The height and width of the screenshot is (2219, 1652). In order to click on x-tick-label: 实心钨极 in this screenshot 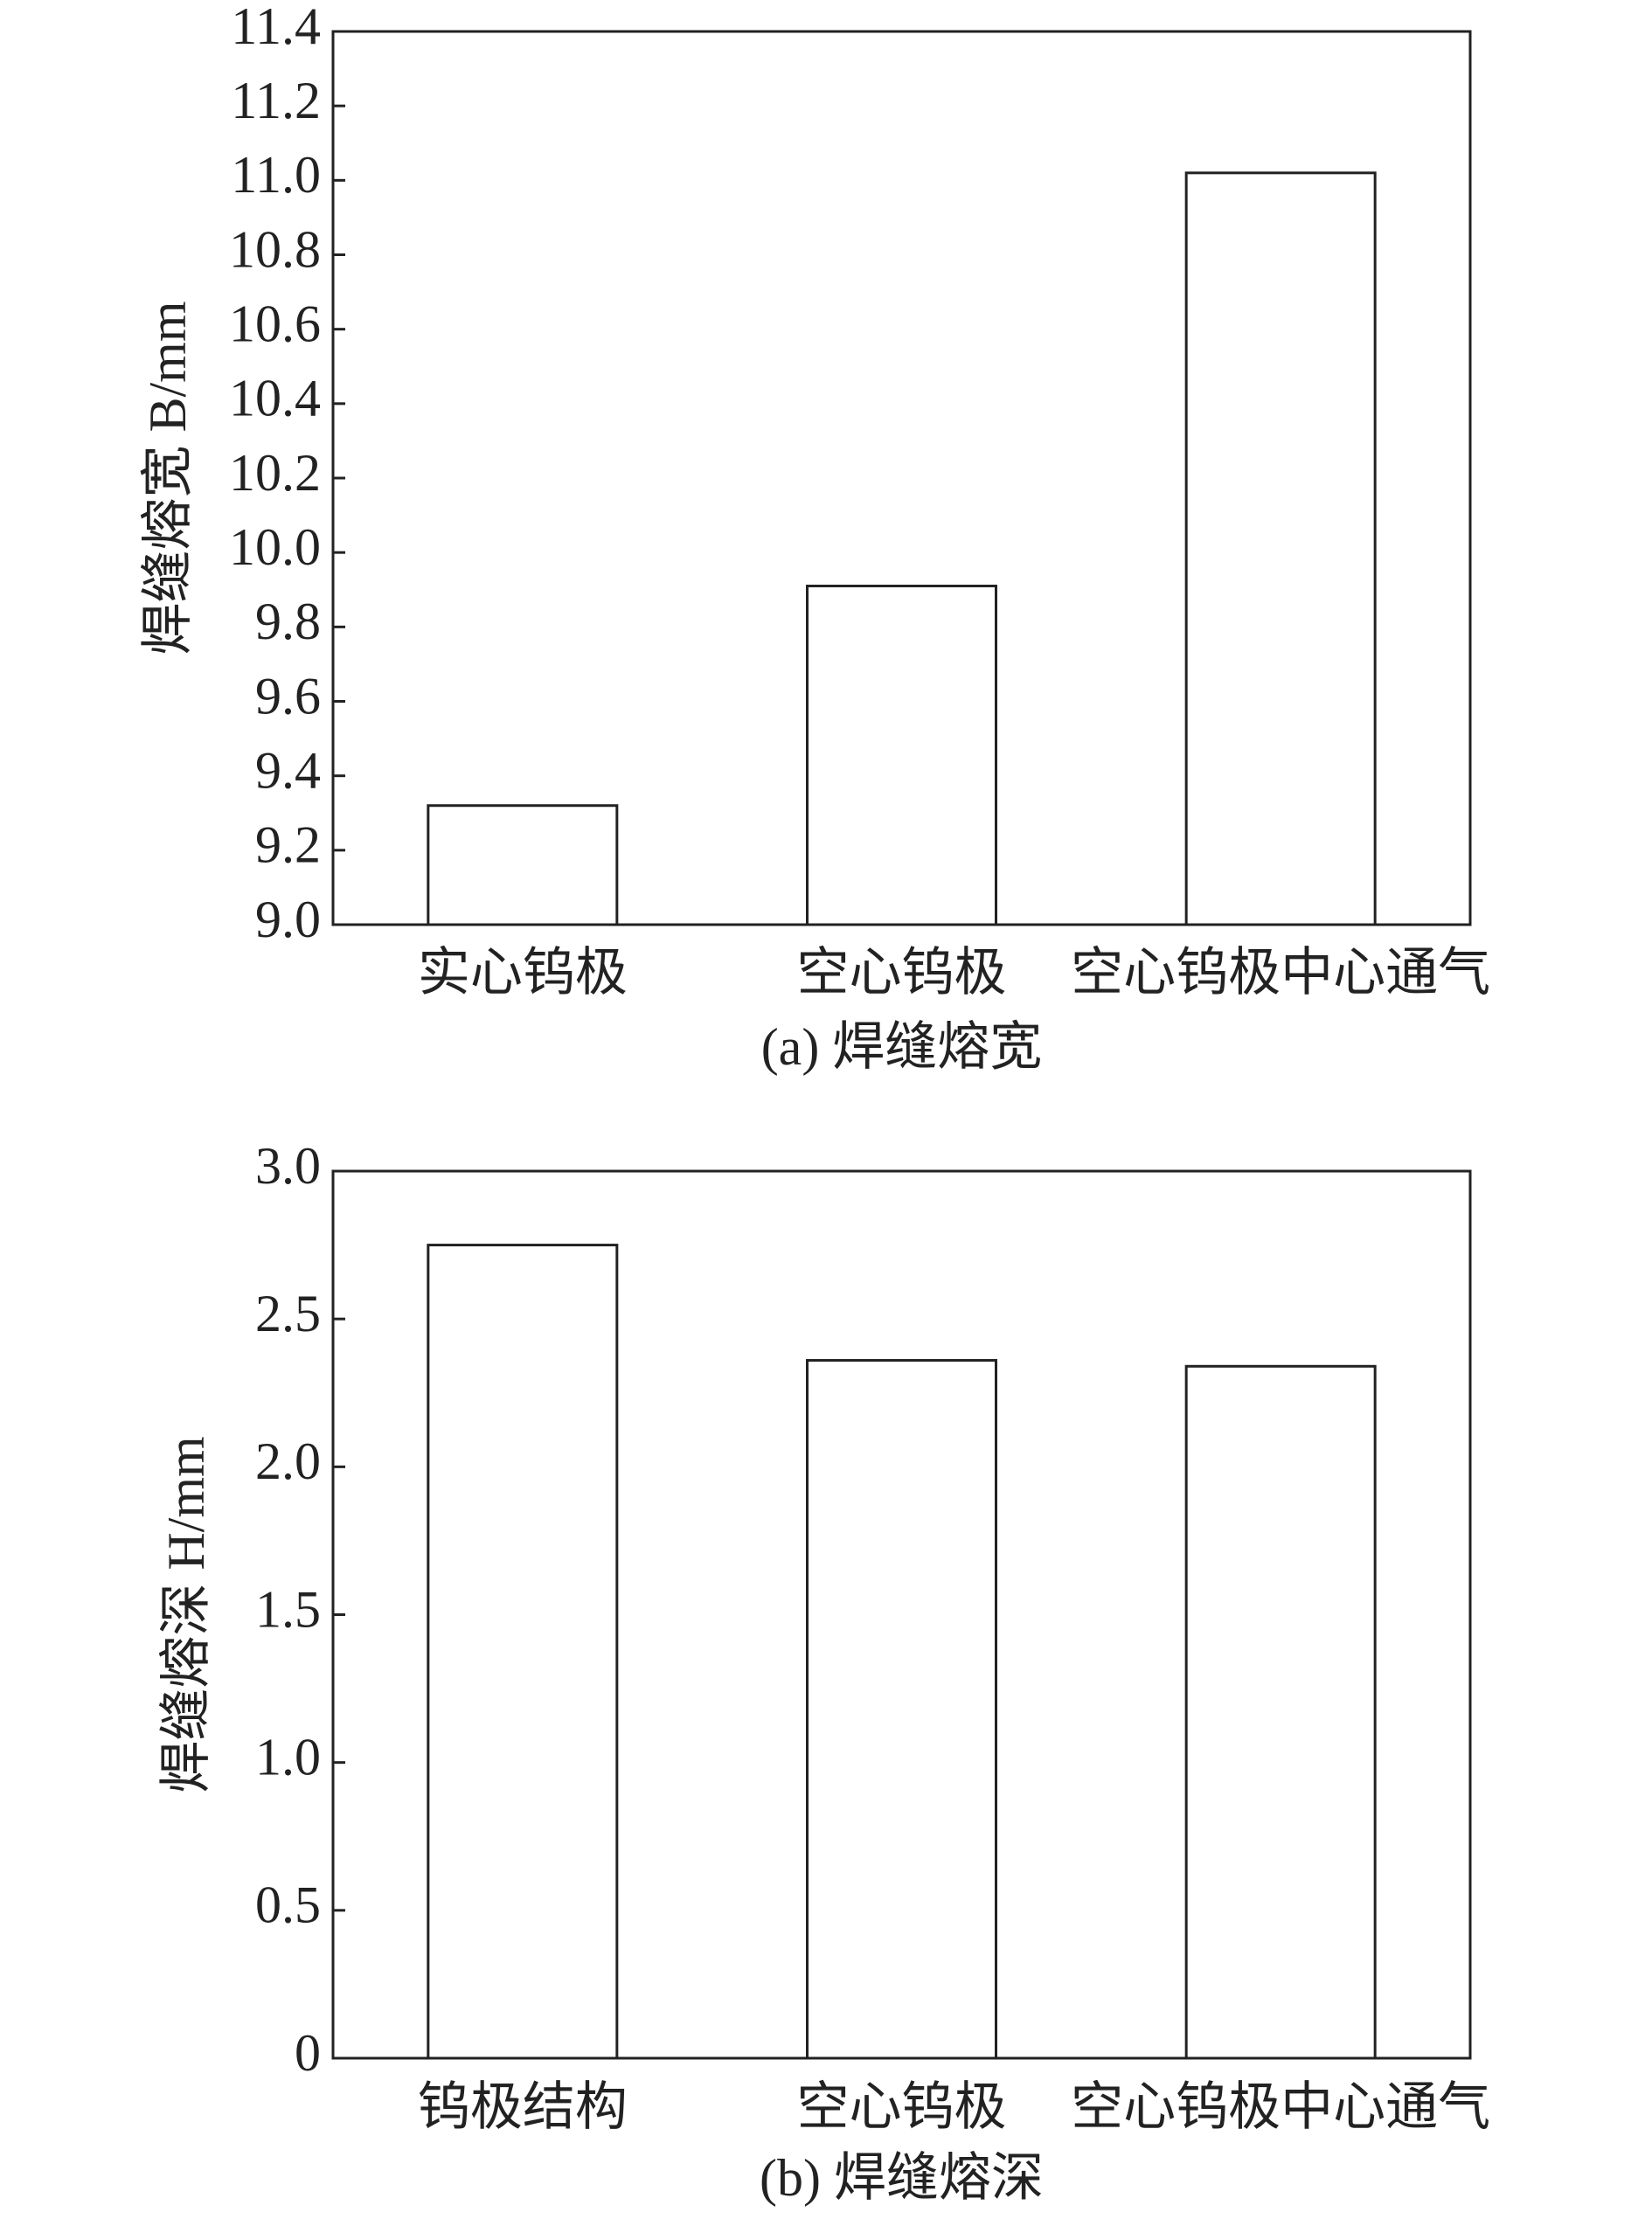, I will do `click(523, 973)`.